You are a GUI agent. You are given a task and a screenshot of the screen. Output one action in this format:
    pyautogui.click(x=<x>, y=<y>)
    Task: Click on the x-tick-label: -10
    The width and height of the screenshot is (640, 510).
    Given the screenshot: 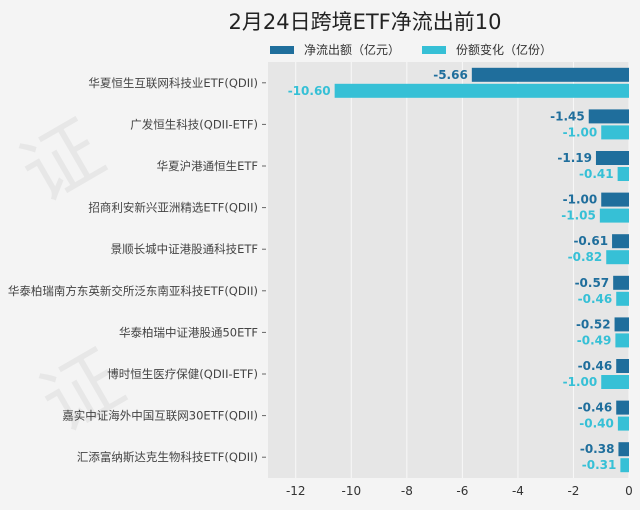 What is the action you would take?
    pyautogui.click(x=352, y=491)
    